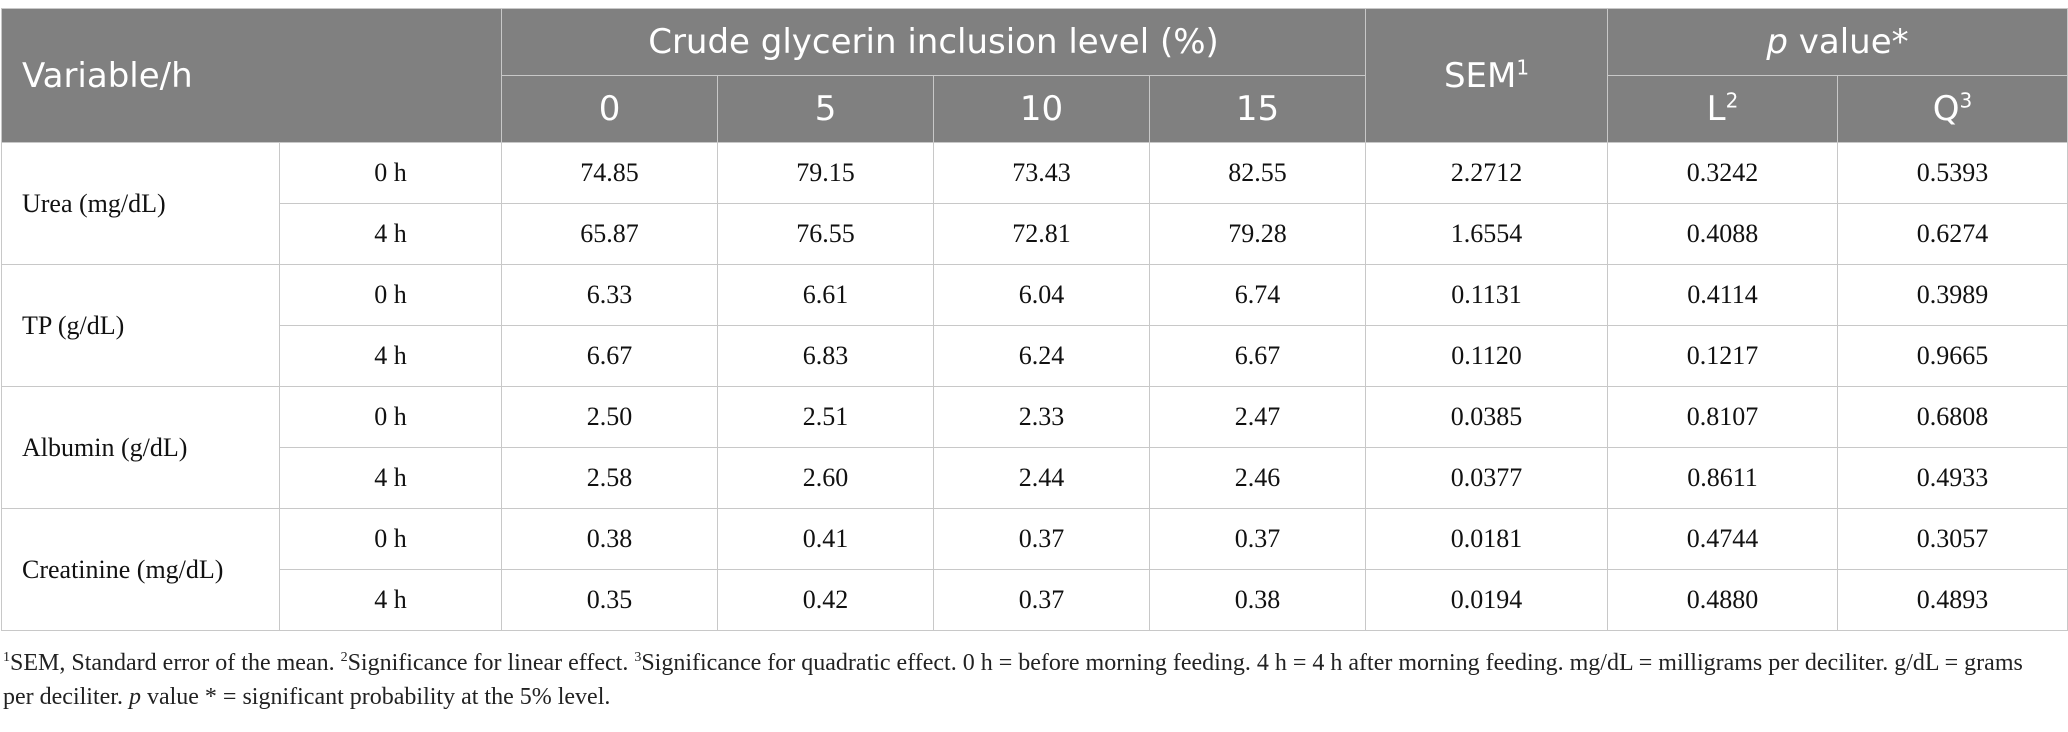 This screenshot has height=732, width=2068. I want to click on value-cell: 73.43, so click(1042, 173).